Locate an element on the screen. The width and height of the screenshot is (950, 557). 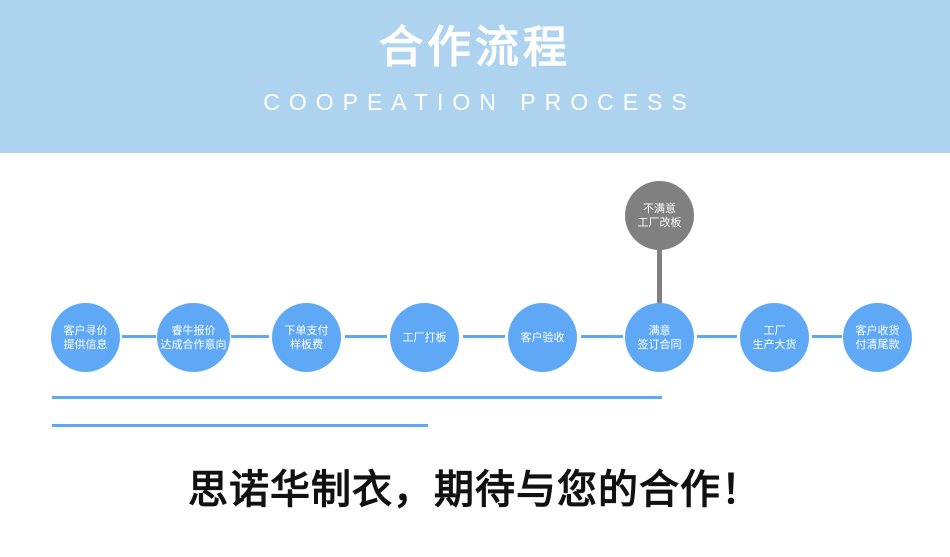
flow-node-7-line-1: 工厂 is located at coordinates (774, 330).